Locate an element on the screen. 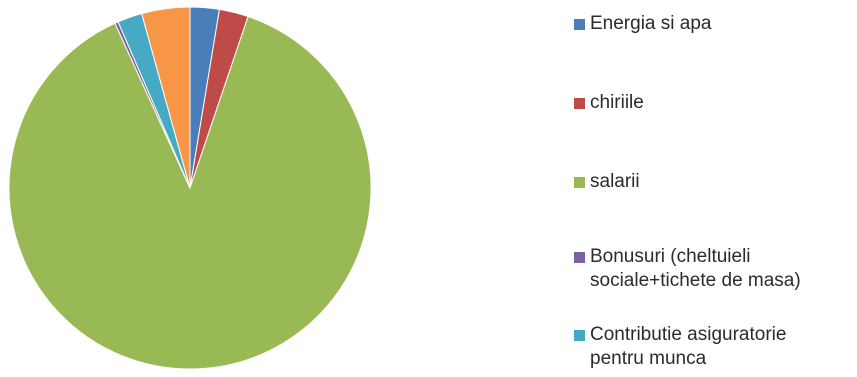  legend-item: salarii is located at coordinates (607, 182).